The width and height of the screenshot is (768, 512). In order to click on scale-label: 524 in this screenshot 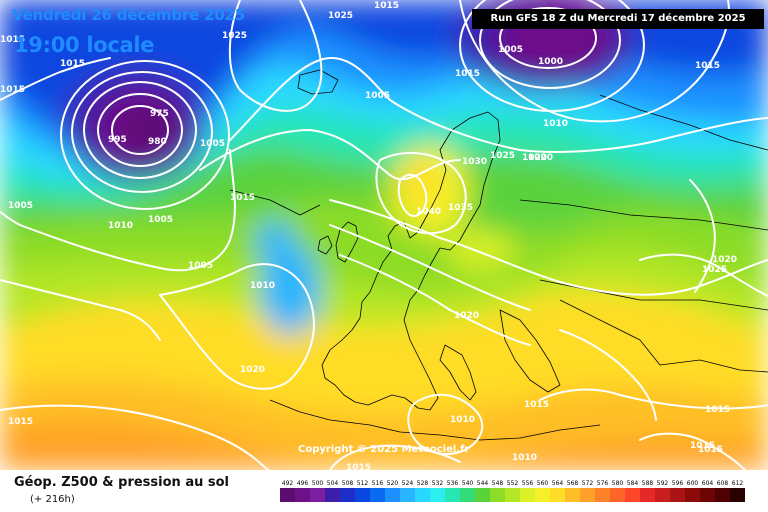, I will do `click(408, 483)`.